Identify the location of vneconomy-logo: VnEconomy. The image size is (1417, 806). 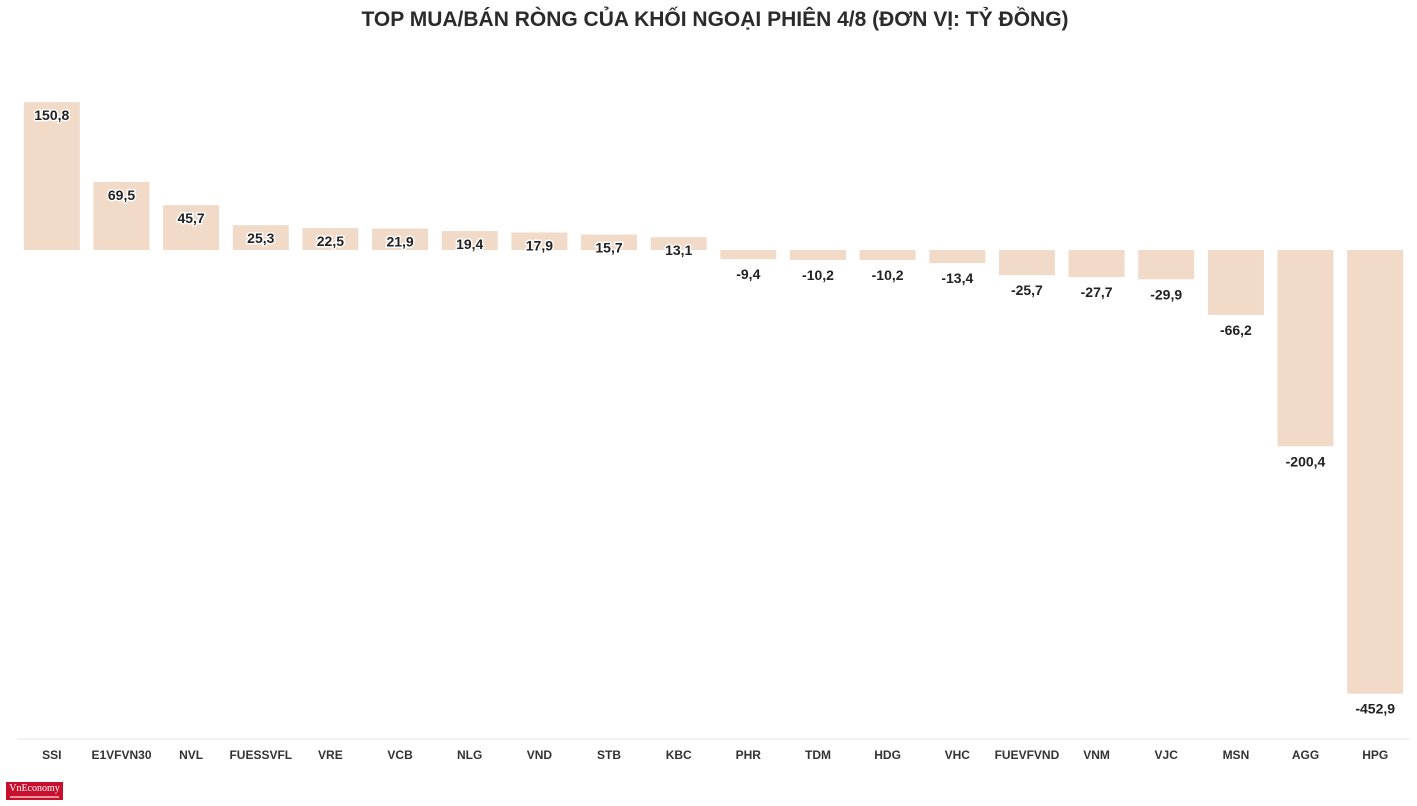
(34, 791).